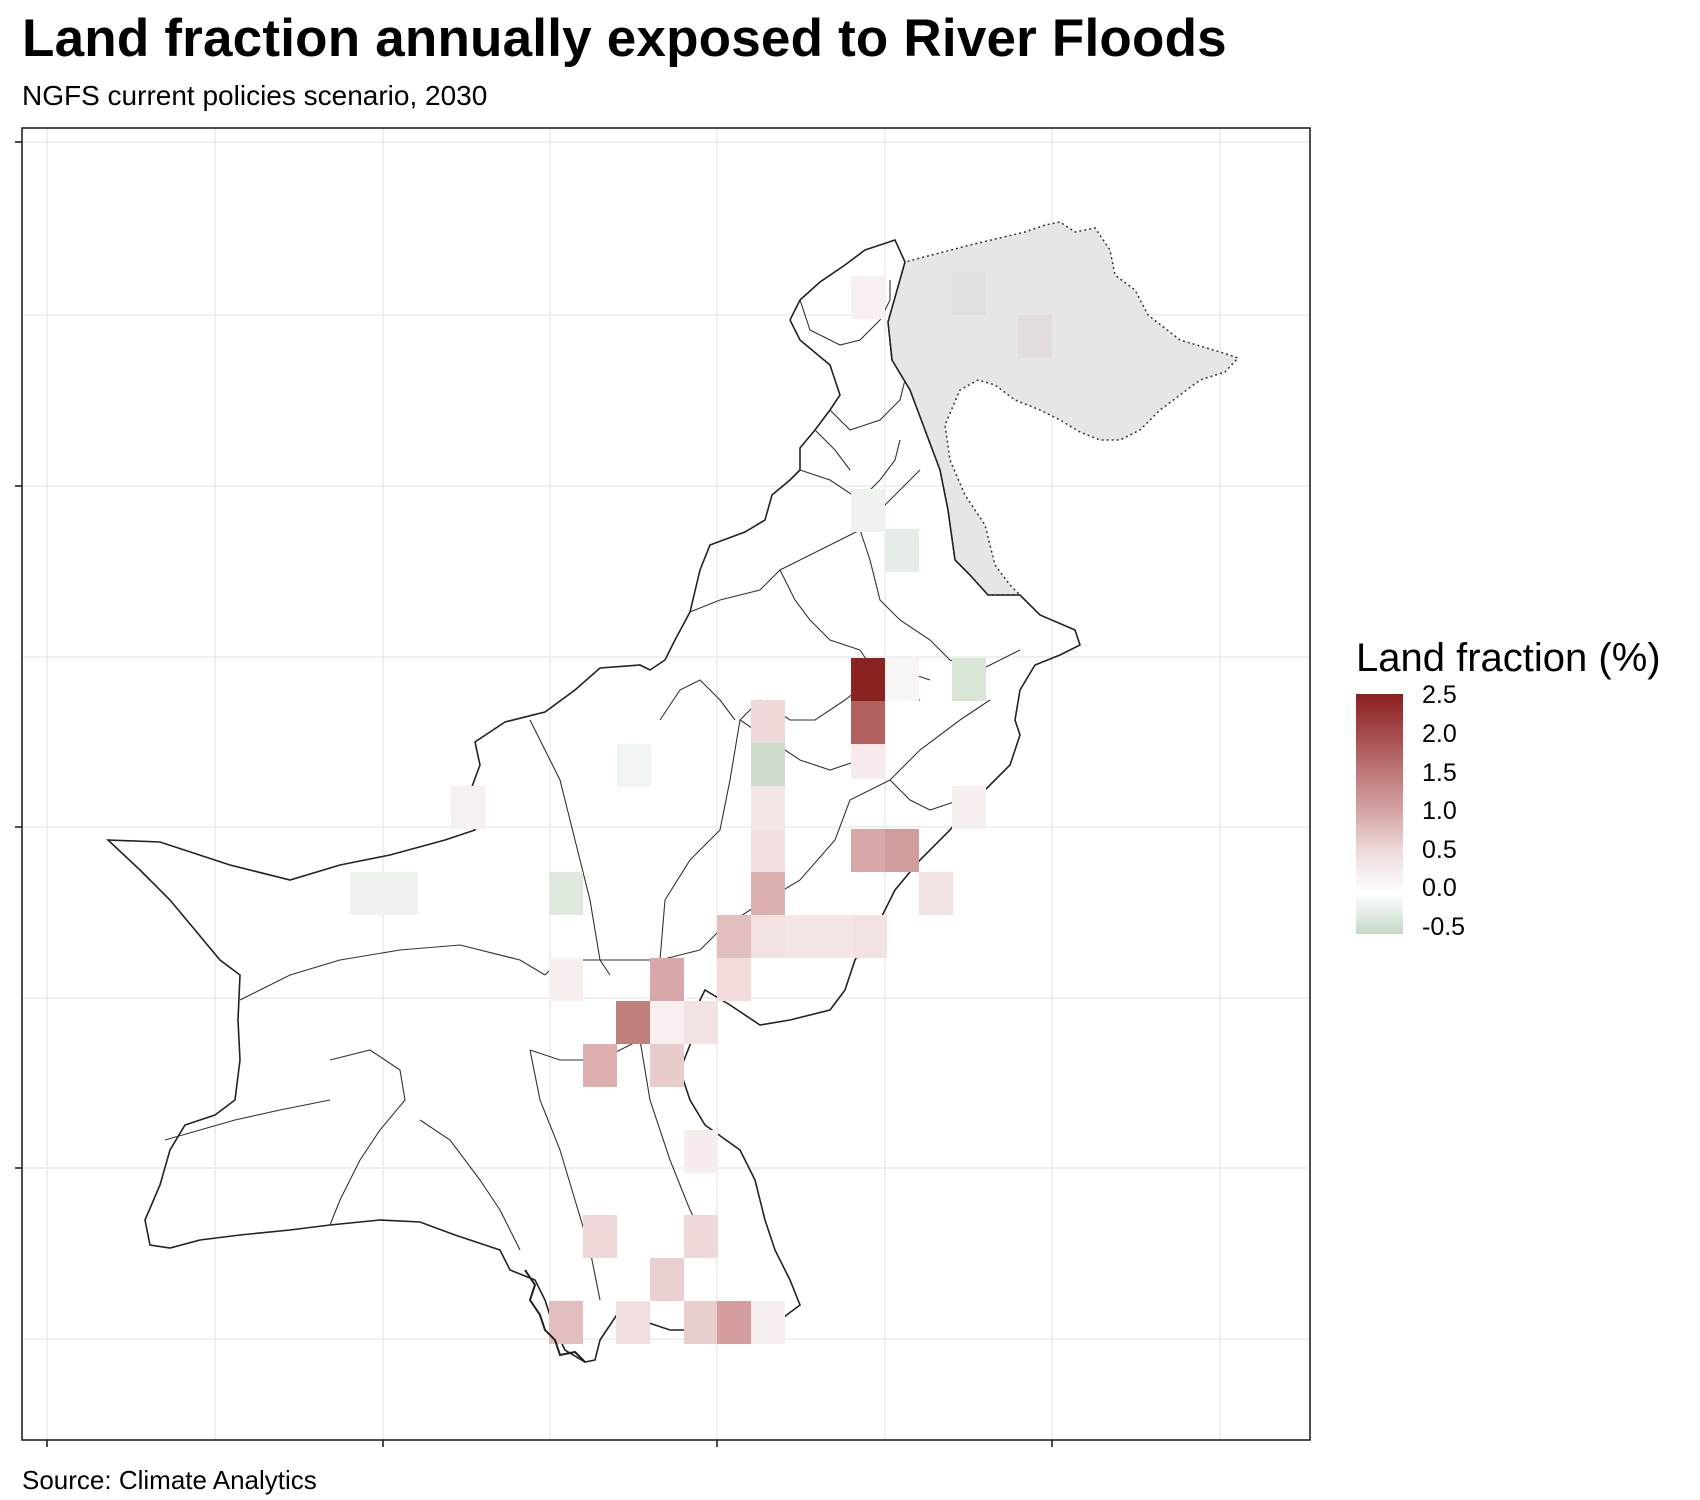  What do you see at coordinates (1439, 811) in the screenshot?
I see `legend-label-1.0: 1.0` at bounding box center [1439, 811].